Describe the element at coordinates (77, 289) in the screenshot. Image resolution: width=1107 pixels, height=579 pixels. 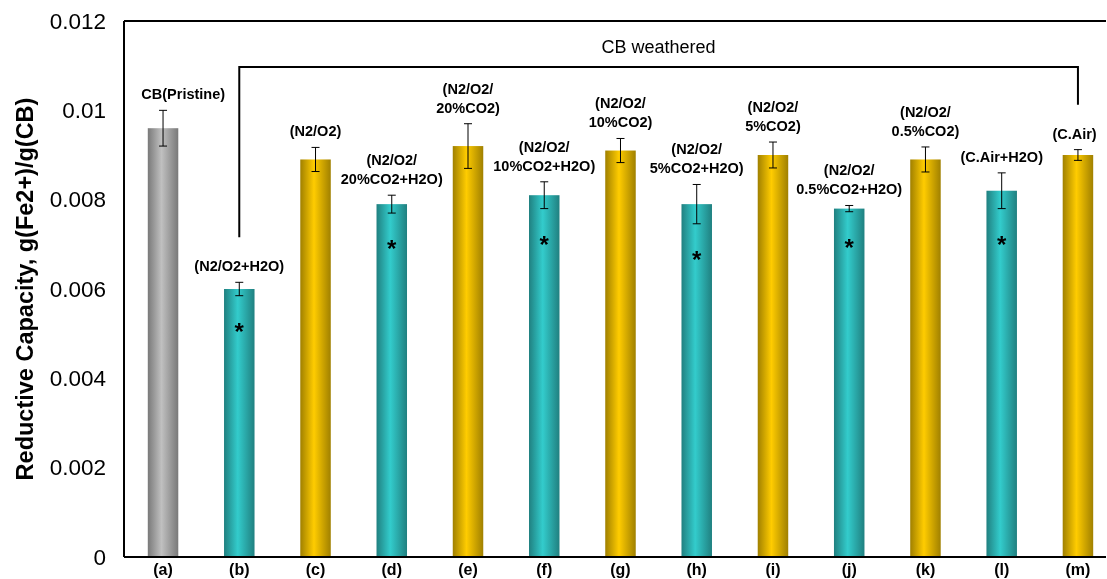
I see `y-tick-label: 0.006` at that location.